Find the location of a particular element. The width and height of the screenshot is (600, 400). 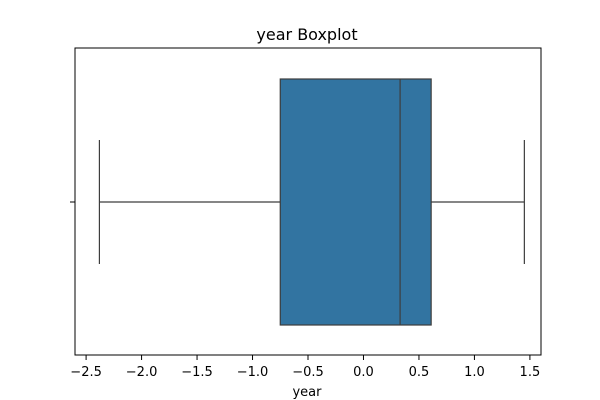

x-tick-label: 0.0 is located at coordinates (363, 372).